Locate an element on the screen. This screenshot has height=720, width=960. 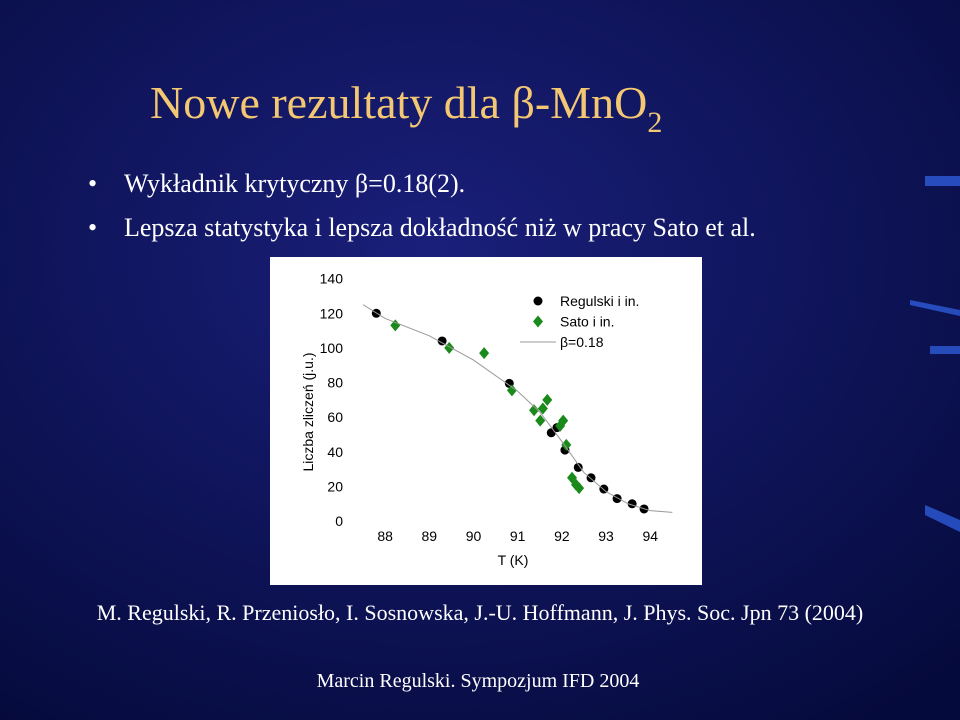
x-tick-label: 89 is located at coordinates (430, 536).